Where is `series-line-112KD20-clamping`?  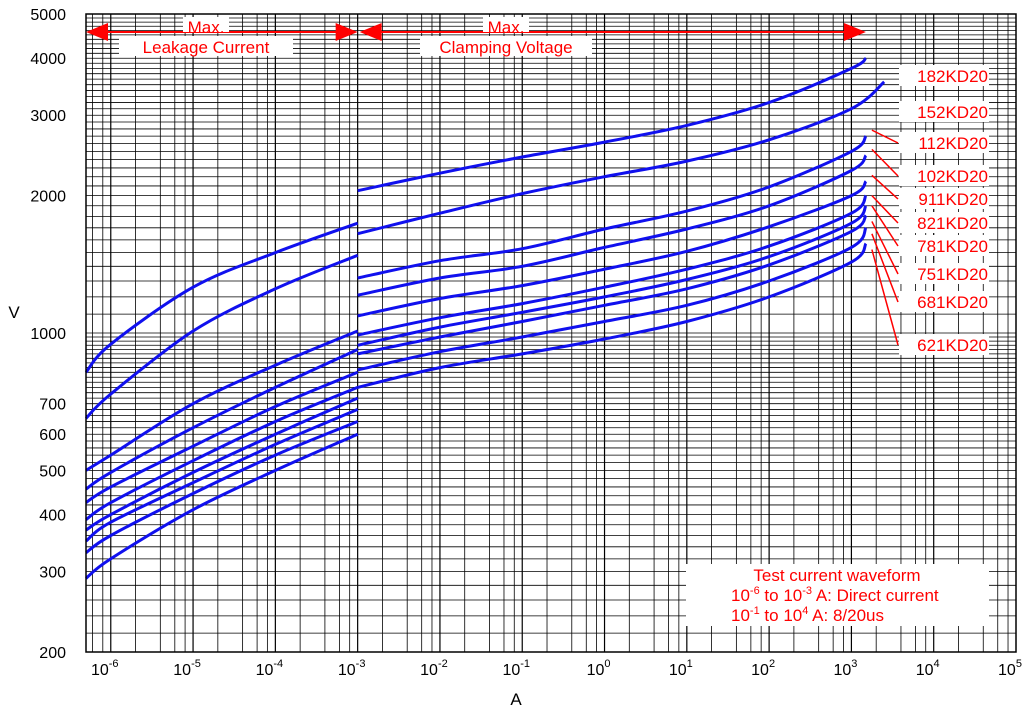
series-line-112KD20-clamping is located at coordinates (612, 207).